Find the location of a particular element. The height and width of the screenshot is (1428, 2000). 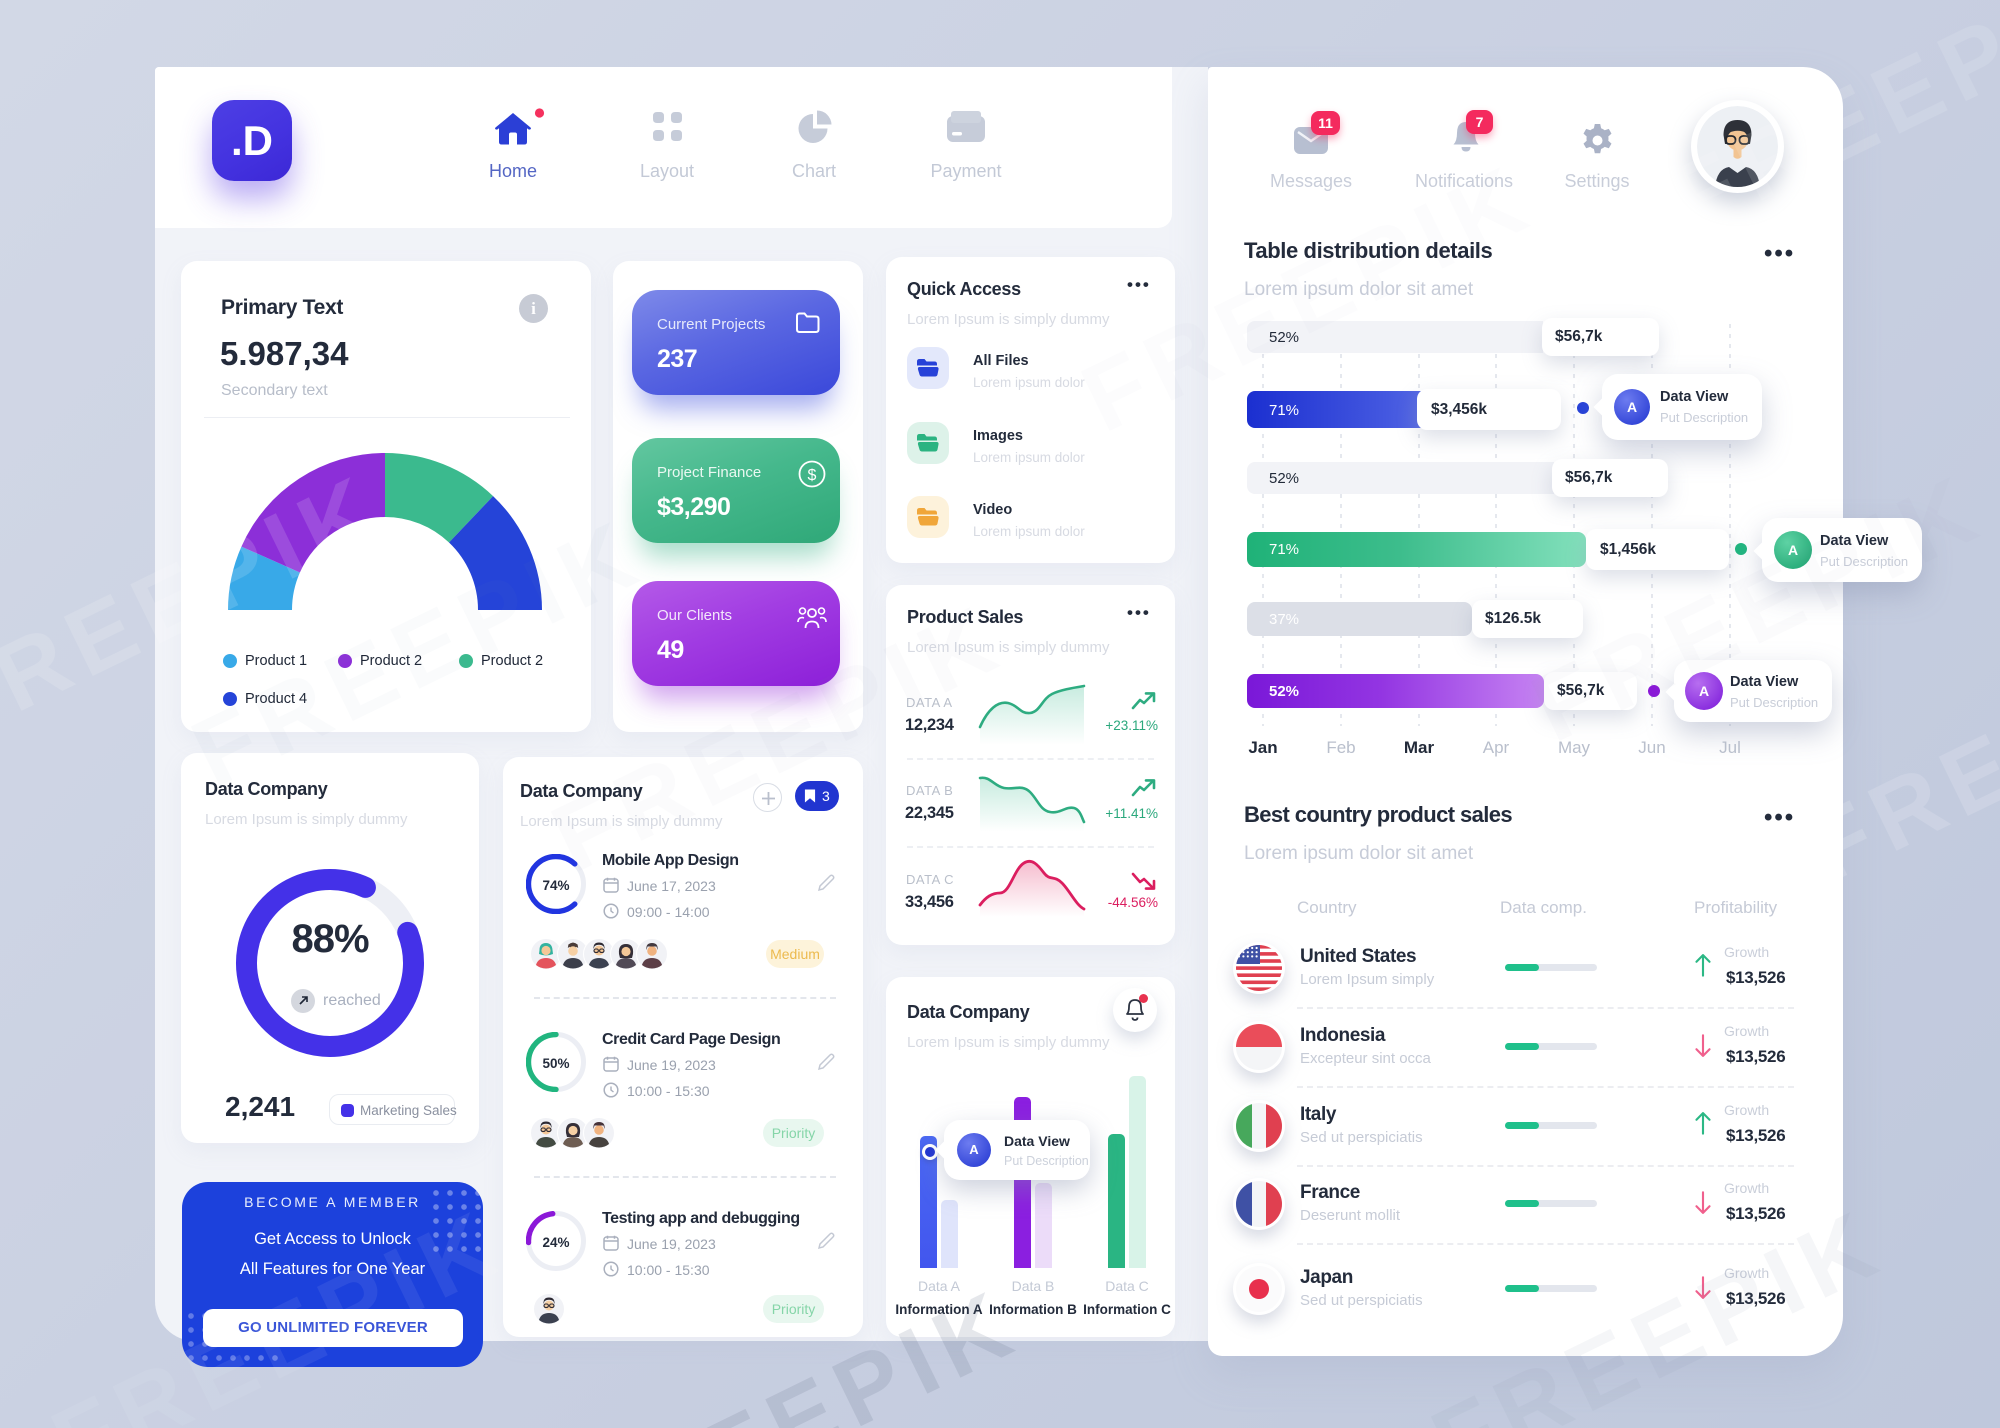

svg-text: 50% is located at coordinates (555, 1063).